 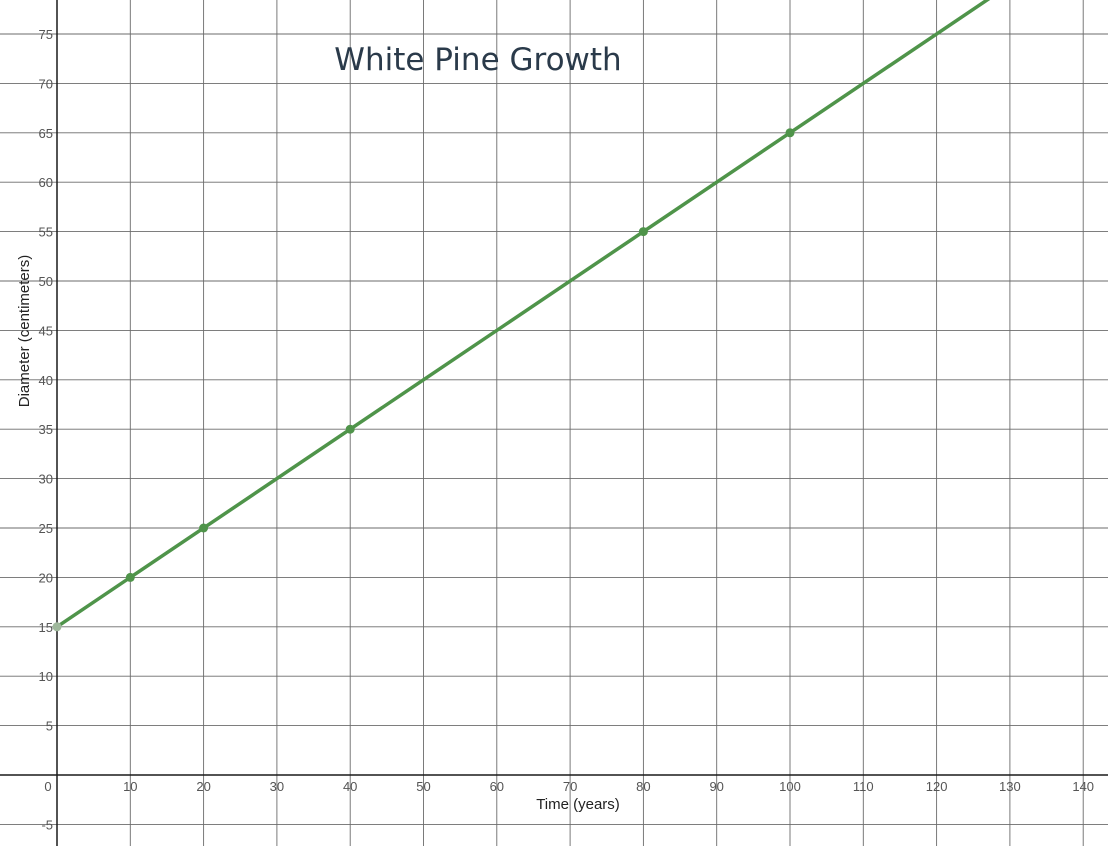 What do you see at coordinates (46, 281) in the screenshot?
I see `y-tick-label: 50` at bounding box center [46, 281].